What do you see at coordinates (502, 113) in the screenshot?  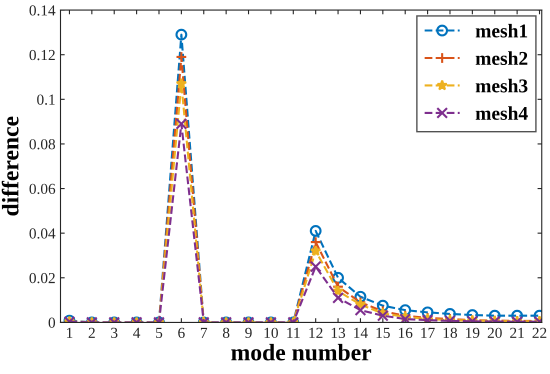 I see `legend-label: mesh4` at bounding box center [502, 113].